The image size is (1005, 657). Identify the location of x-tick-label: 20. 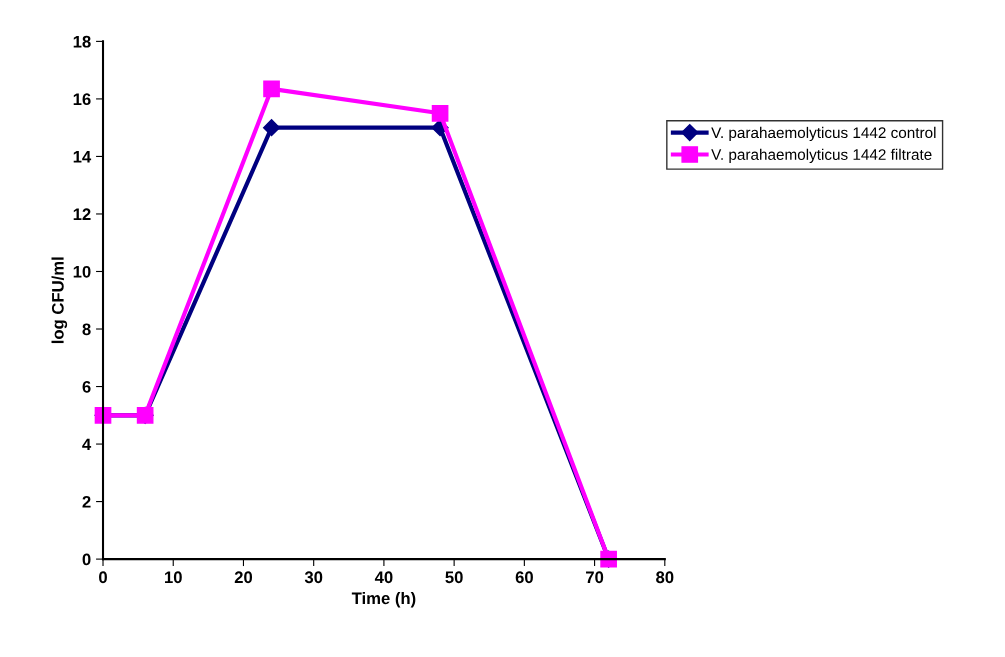
(243, 577).